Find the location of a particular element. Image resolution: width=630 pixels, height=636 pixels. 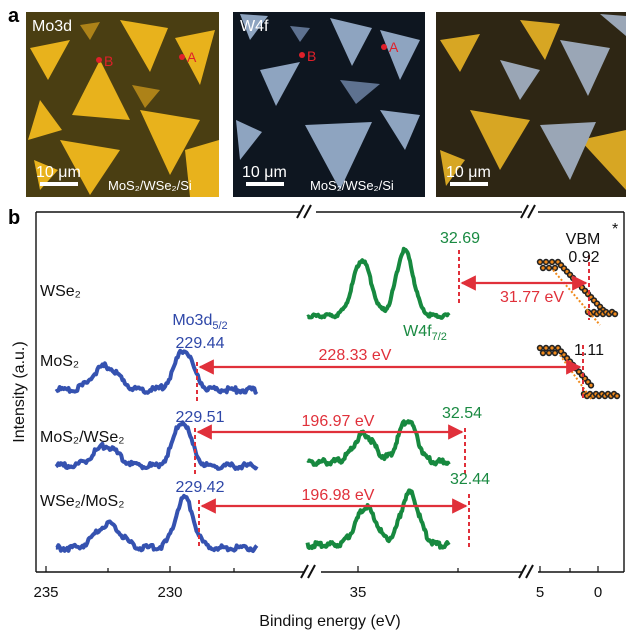

x-tick-label: 235 is located at coordinates (45, 592).